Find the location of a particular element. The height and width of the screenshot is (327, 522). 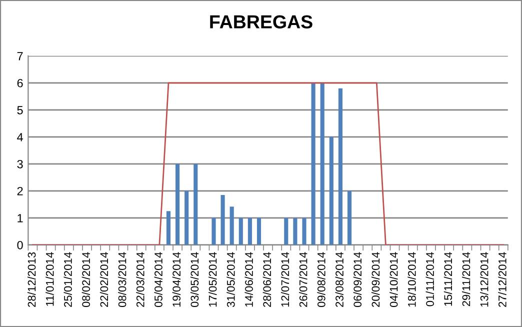

y-tick-label: 4 is located at coordinates (20, 137).